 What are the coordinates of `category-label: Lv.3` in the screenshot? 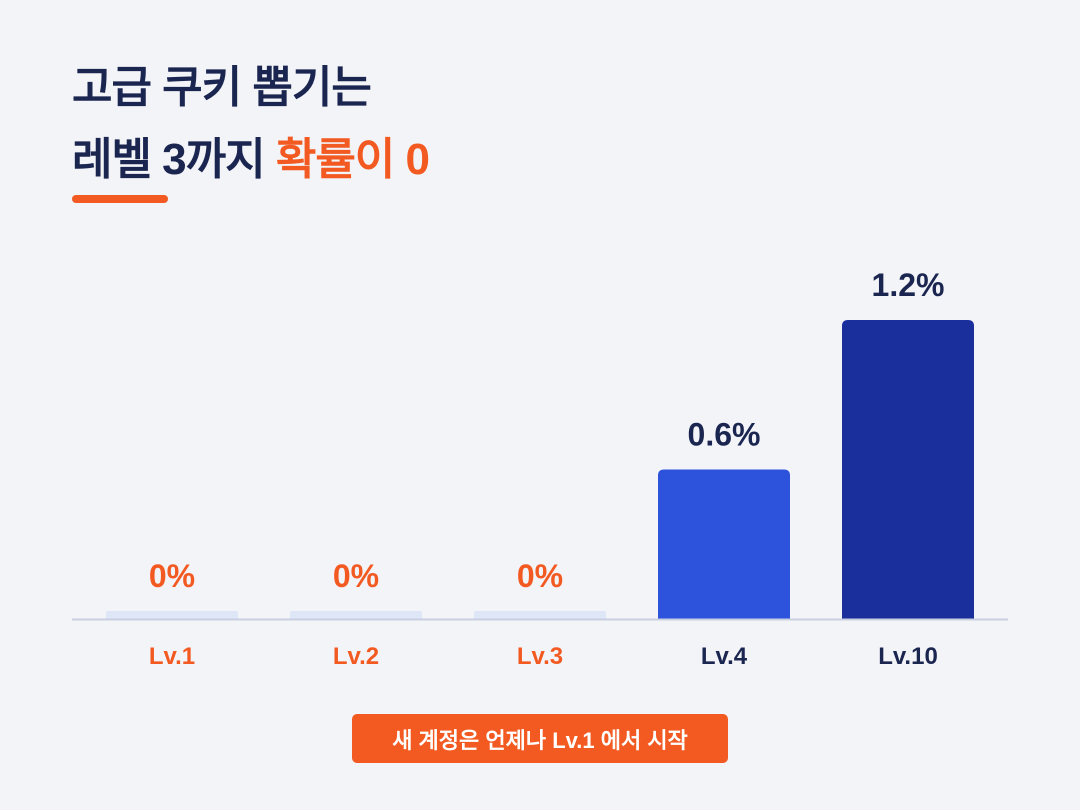 It's located at (540, 656).